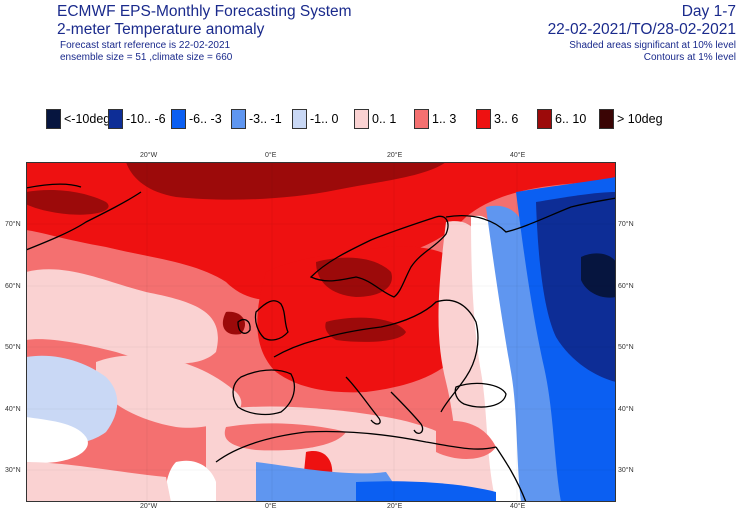 The width and height of the screenshot is (744, 516). What do you see at coordinates (271, 155) in the screenshot?
I see `lon-tick-top: 0°E` at bounding box center [271, 155].